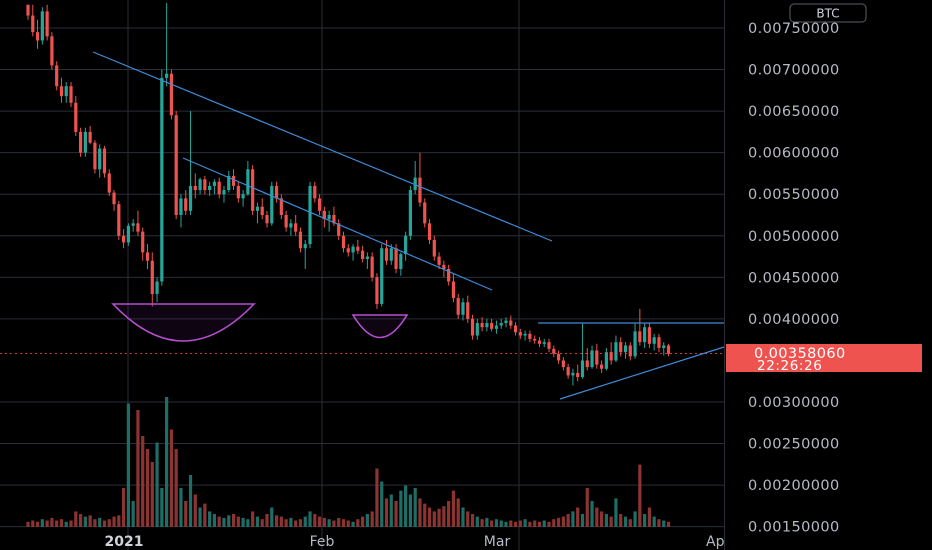 This screenshot has width=932, height=550. What do you see at coordinates (794, 403) in the screenshot?
I see `price-tick-label: 0.00300000` at bounding box center [794, 403].